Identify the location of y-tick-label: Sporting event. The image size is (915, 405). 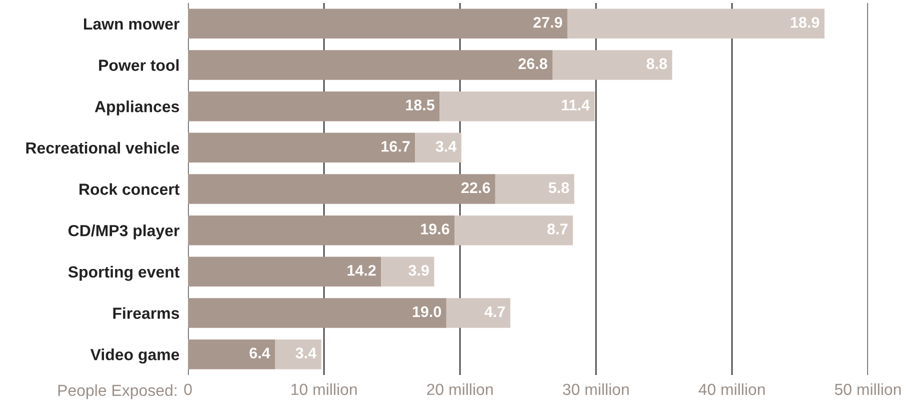
(124, 273).